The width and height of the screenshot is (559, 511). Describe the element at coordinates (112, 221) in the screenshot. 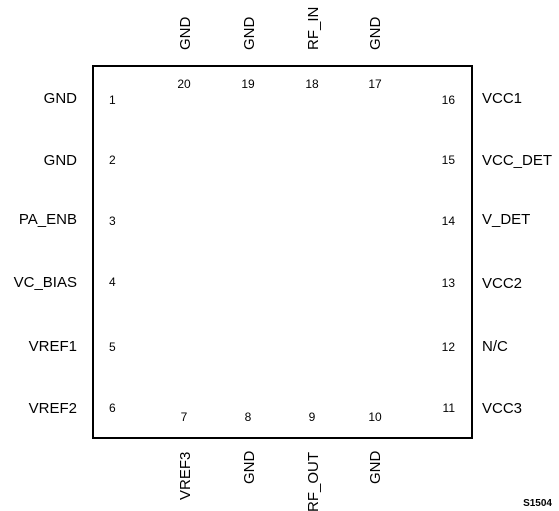

I see `pin-number-3: 3` at that location.